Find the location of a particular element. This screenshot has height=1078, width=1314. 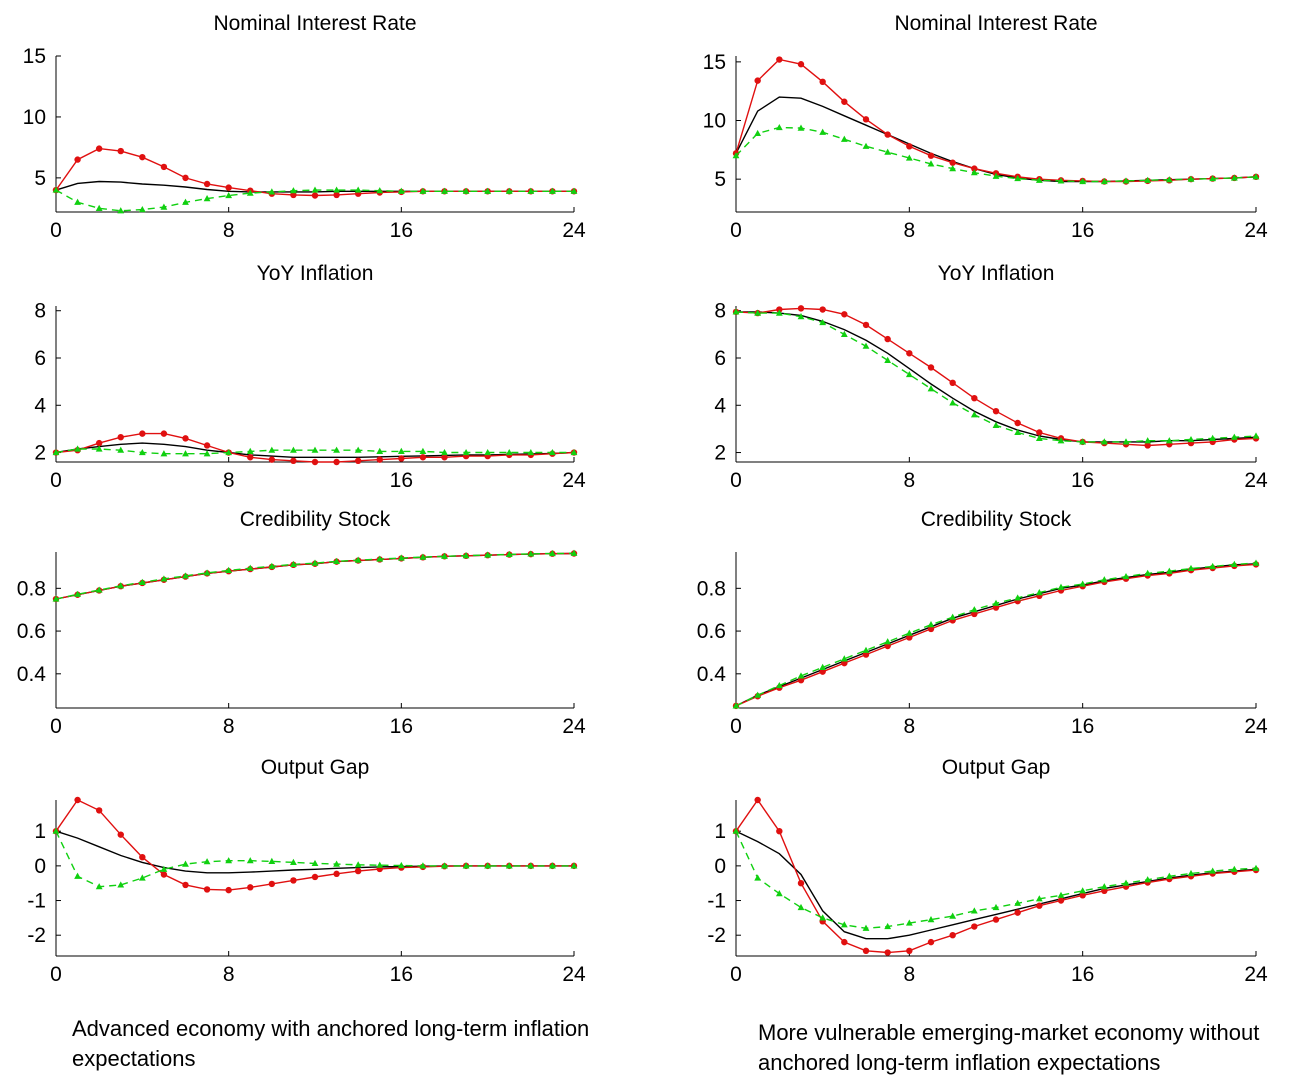

chart-title: Credibility Stock is located at coordinates (315, 519).